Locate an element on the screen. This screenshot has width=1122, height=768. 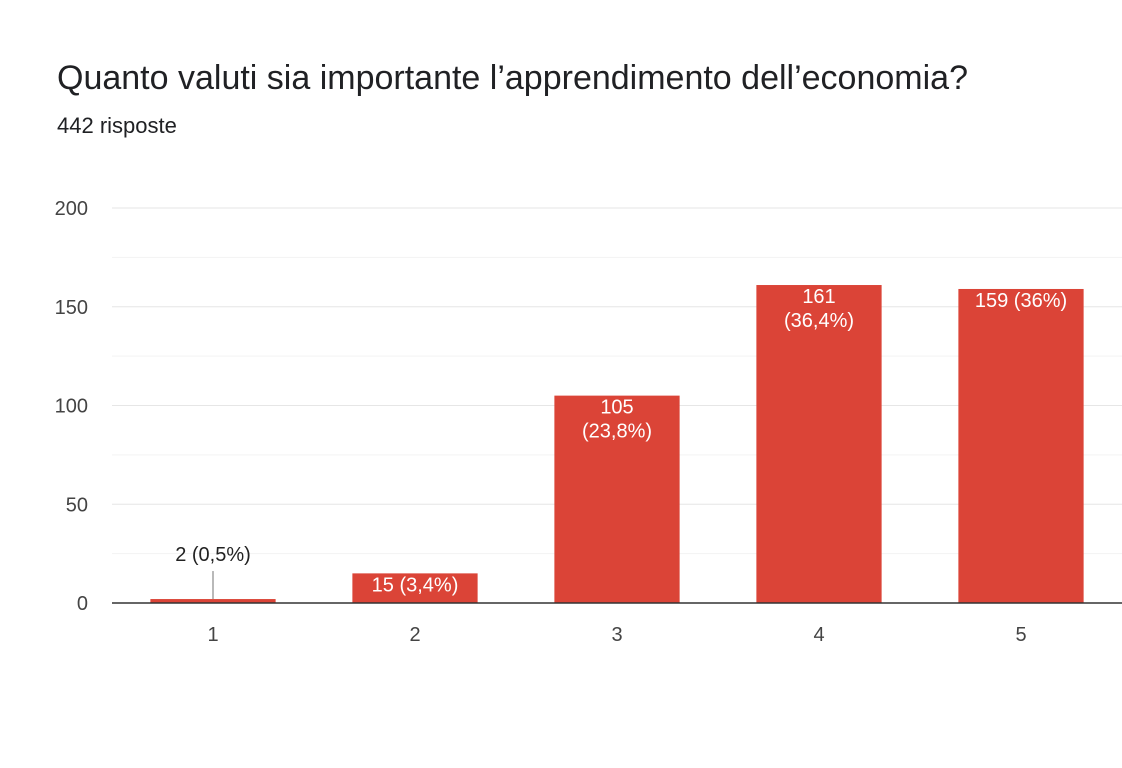
x-tick-label: 4 is located at coordinates (818, 635).